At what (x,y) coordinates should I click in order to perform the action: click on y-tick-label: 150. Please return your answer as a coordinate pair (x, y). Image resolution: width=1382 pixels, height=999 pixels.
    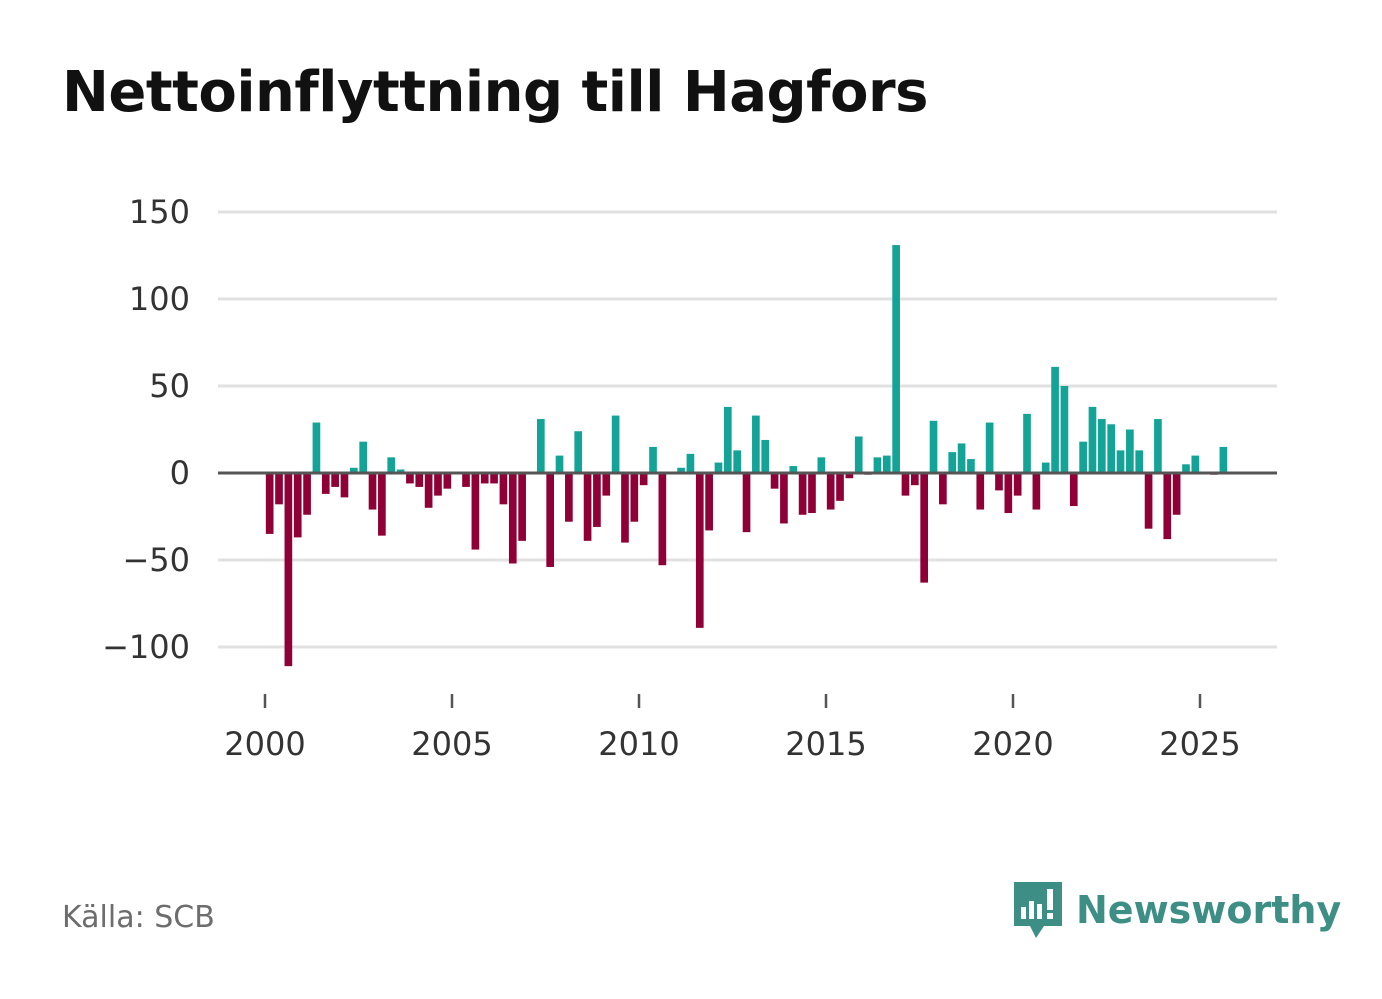
    Looking at the image, I should click on (159, 212).